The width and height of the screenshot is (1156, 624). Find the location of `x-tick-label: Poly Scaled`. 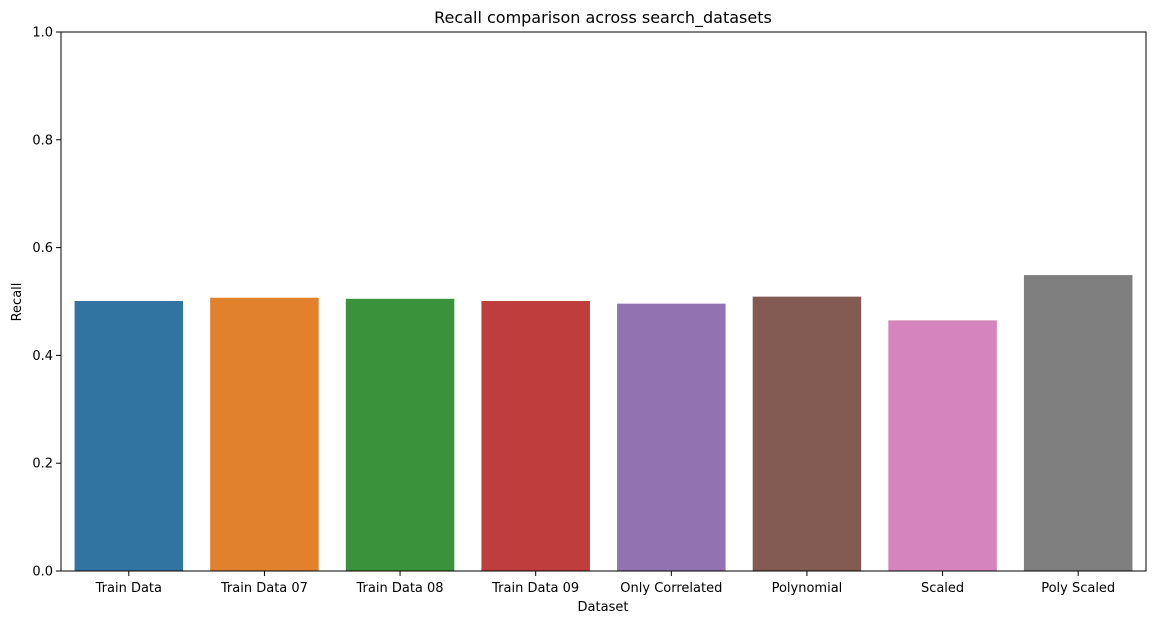

x-tick-label: Poly Scaled is located at coordinates (1078, 588).